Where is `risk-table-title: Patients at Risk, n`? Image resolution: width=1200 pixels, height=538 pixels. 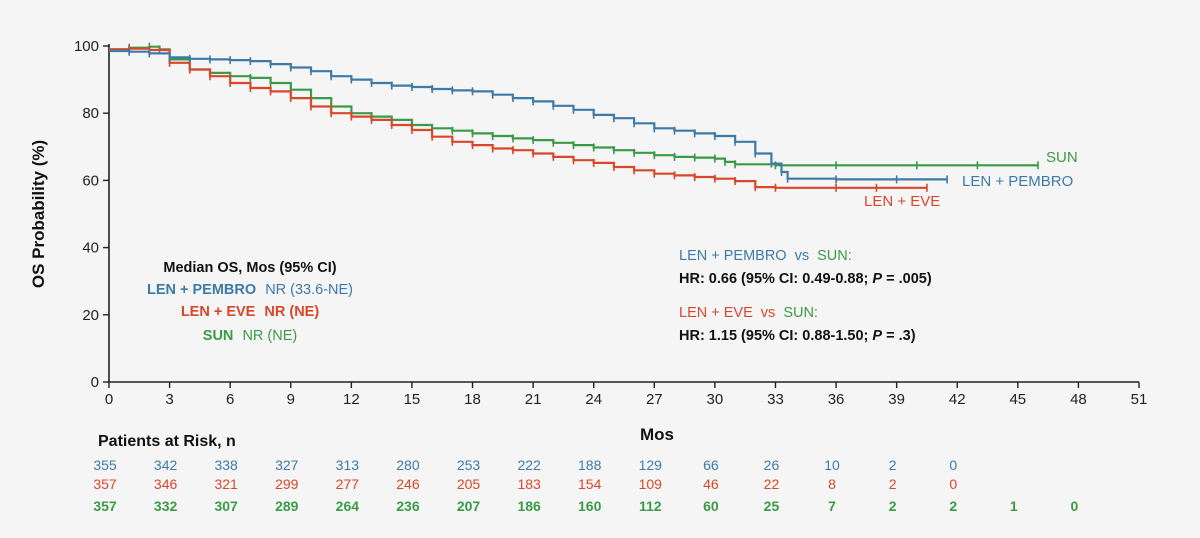
risk-table-title: Patients at Risk, n is located at coordinates (167, 441).